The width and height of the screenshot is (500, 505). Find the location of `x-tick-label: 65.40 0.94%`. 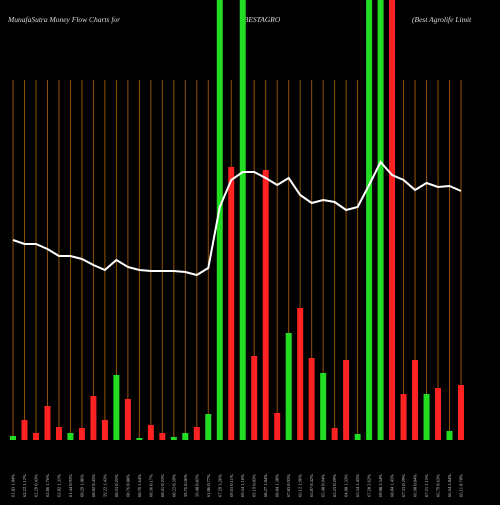

x-tick-label: 65.40 0.94% is located at coordinates (323, 485).